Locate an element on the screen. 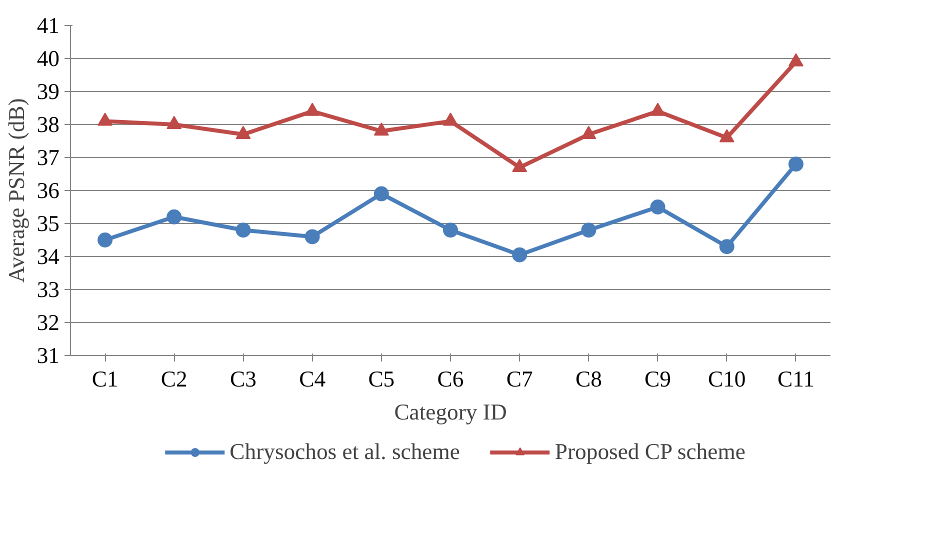 Image resolution: width=947 pixels, height=544 pixels. y-tick-label: 32 is located at coordinates (48, 322).